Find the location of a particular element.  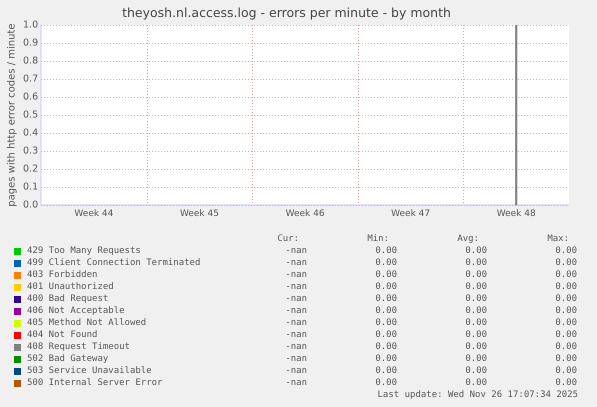

y-axis-title: pages with http error codes / minute is located at coordinates (12, 115).